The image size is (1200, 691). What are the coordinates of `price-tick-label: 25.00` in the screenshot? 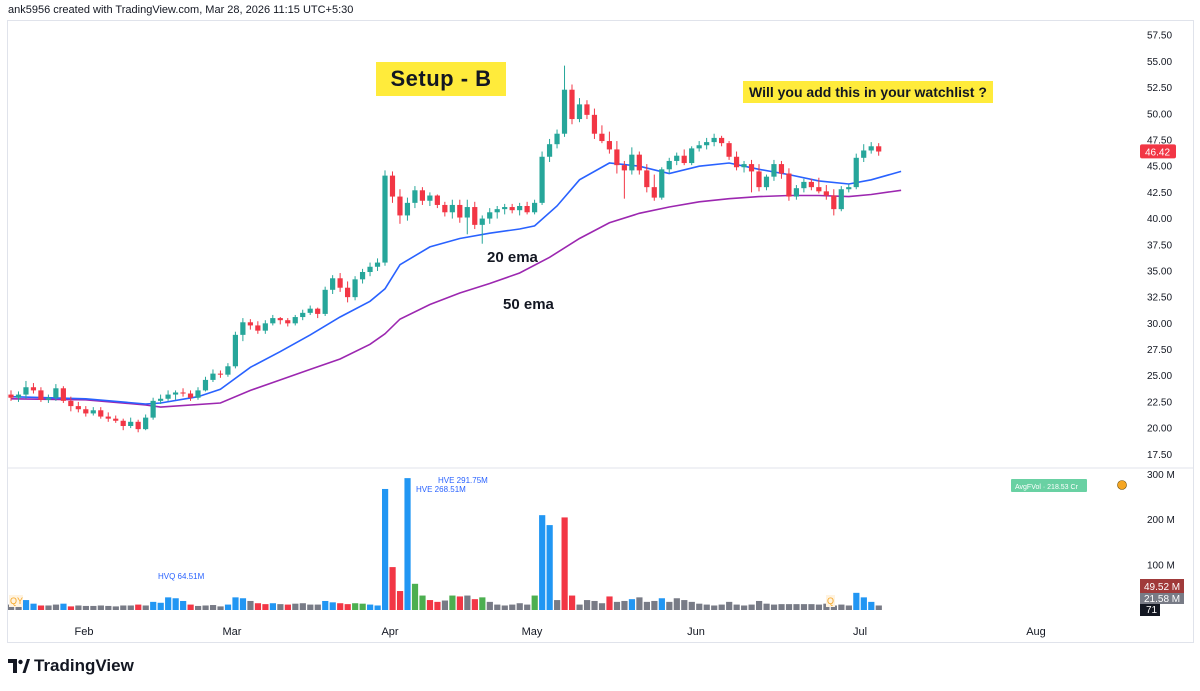 It's located at (1159, 376).